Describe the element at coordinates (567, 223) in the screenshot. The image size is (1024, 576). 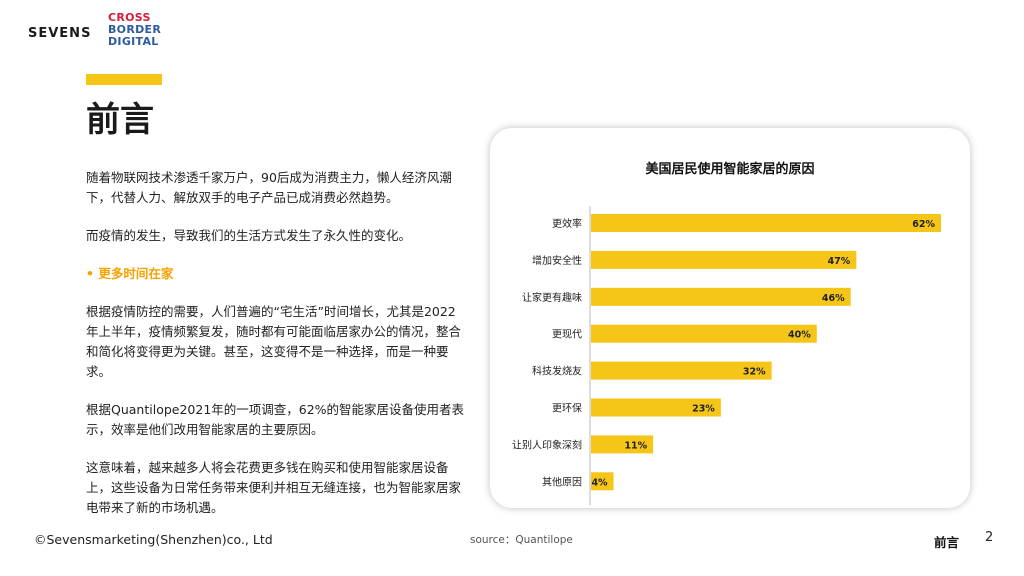
I see `category-label-0: 更效率` at that location.